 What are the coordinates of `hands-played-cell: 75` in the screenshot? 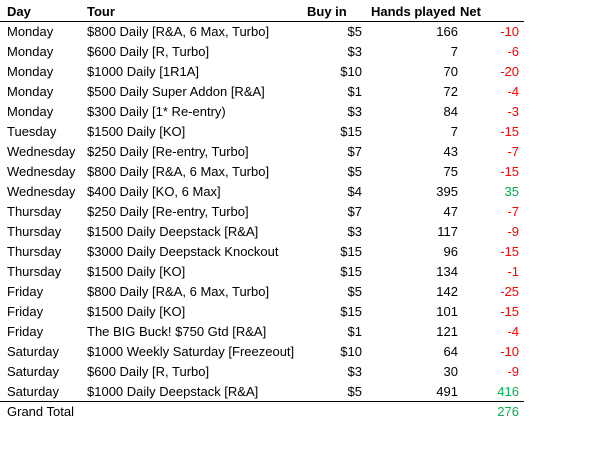 It's located at (450, 171).